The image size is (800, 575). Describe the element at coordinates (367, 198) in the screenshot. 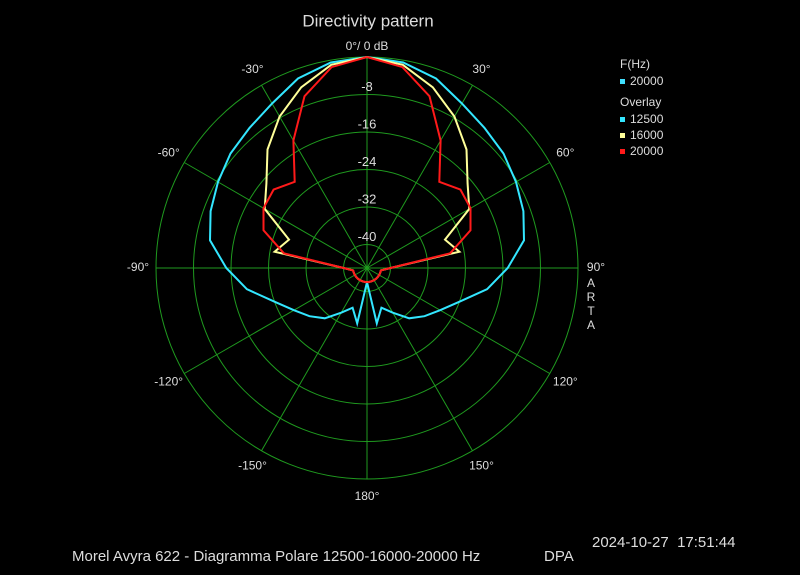

I see `r-tick-label: -32` at that location.